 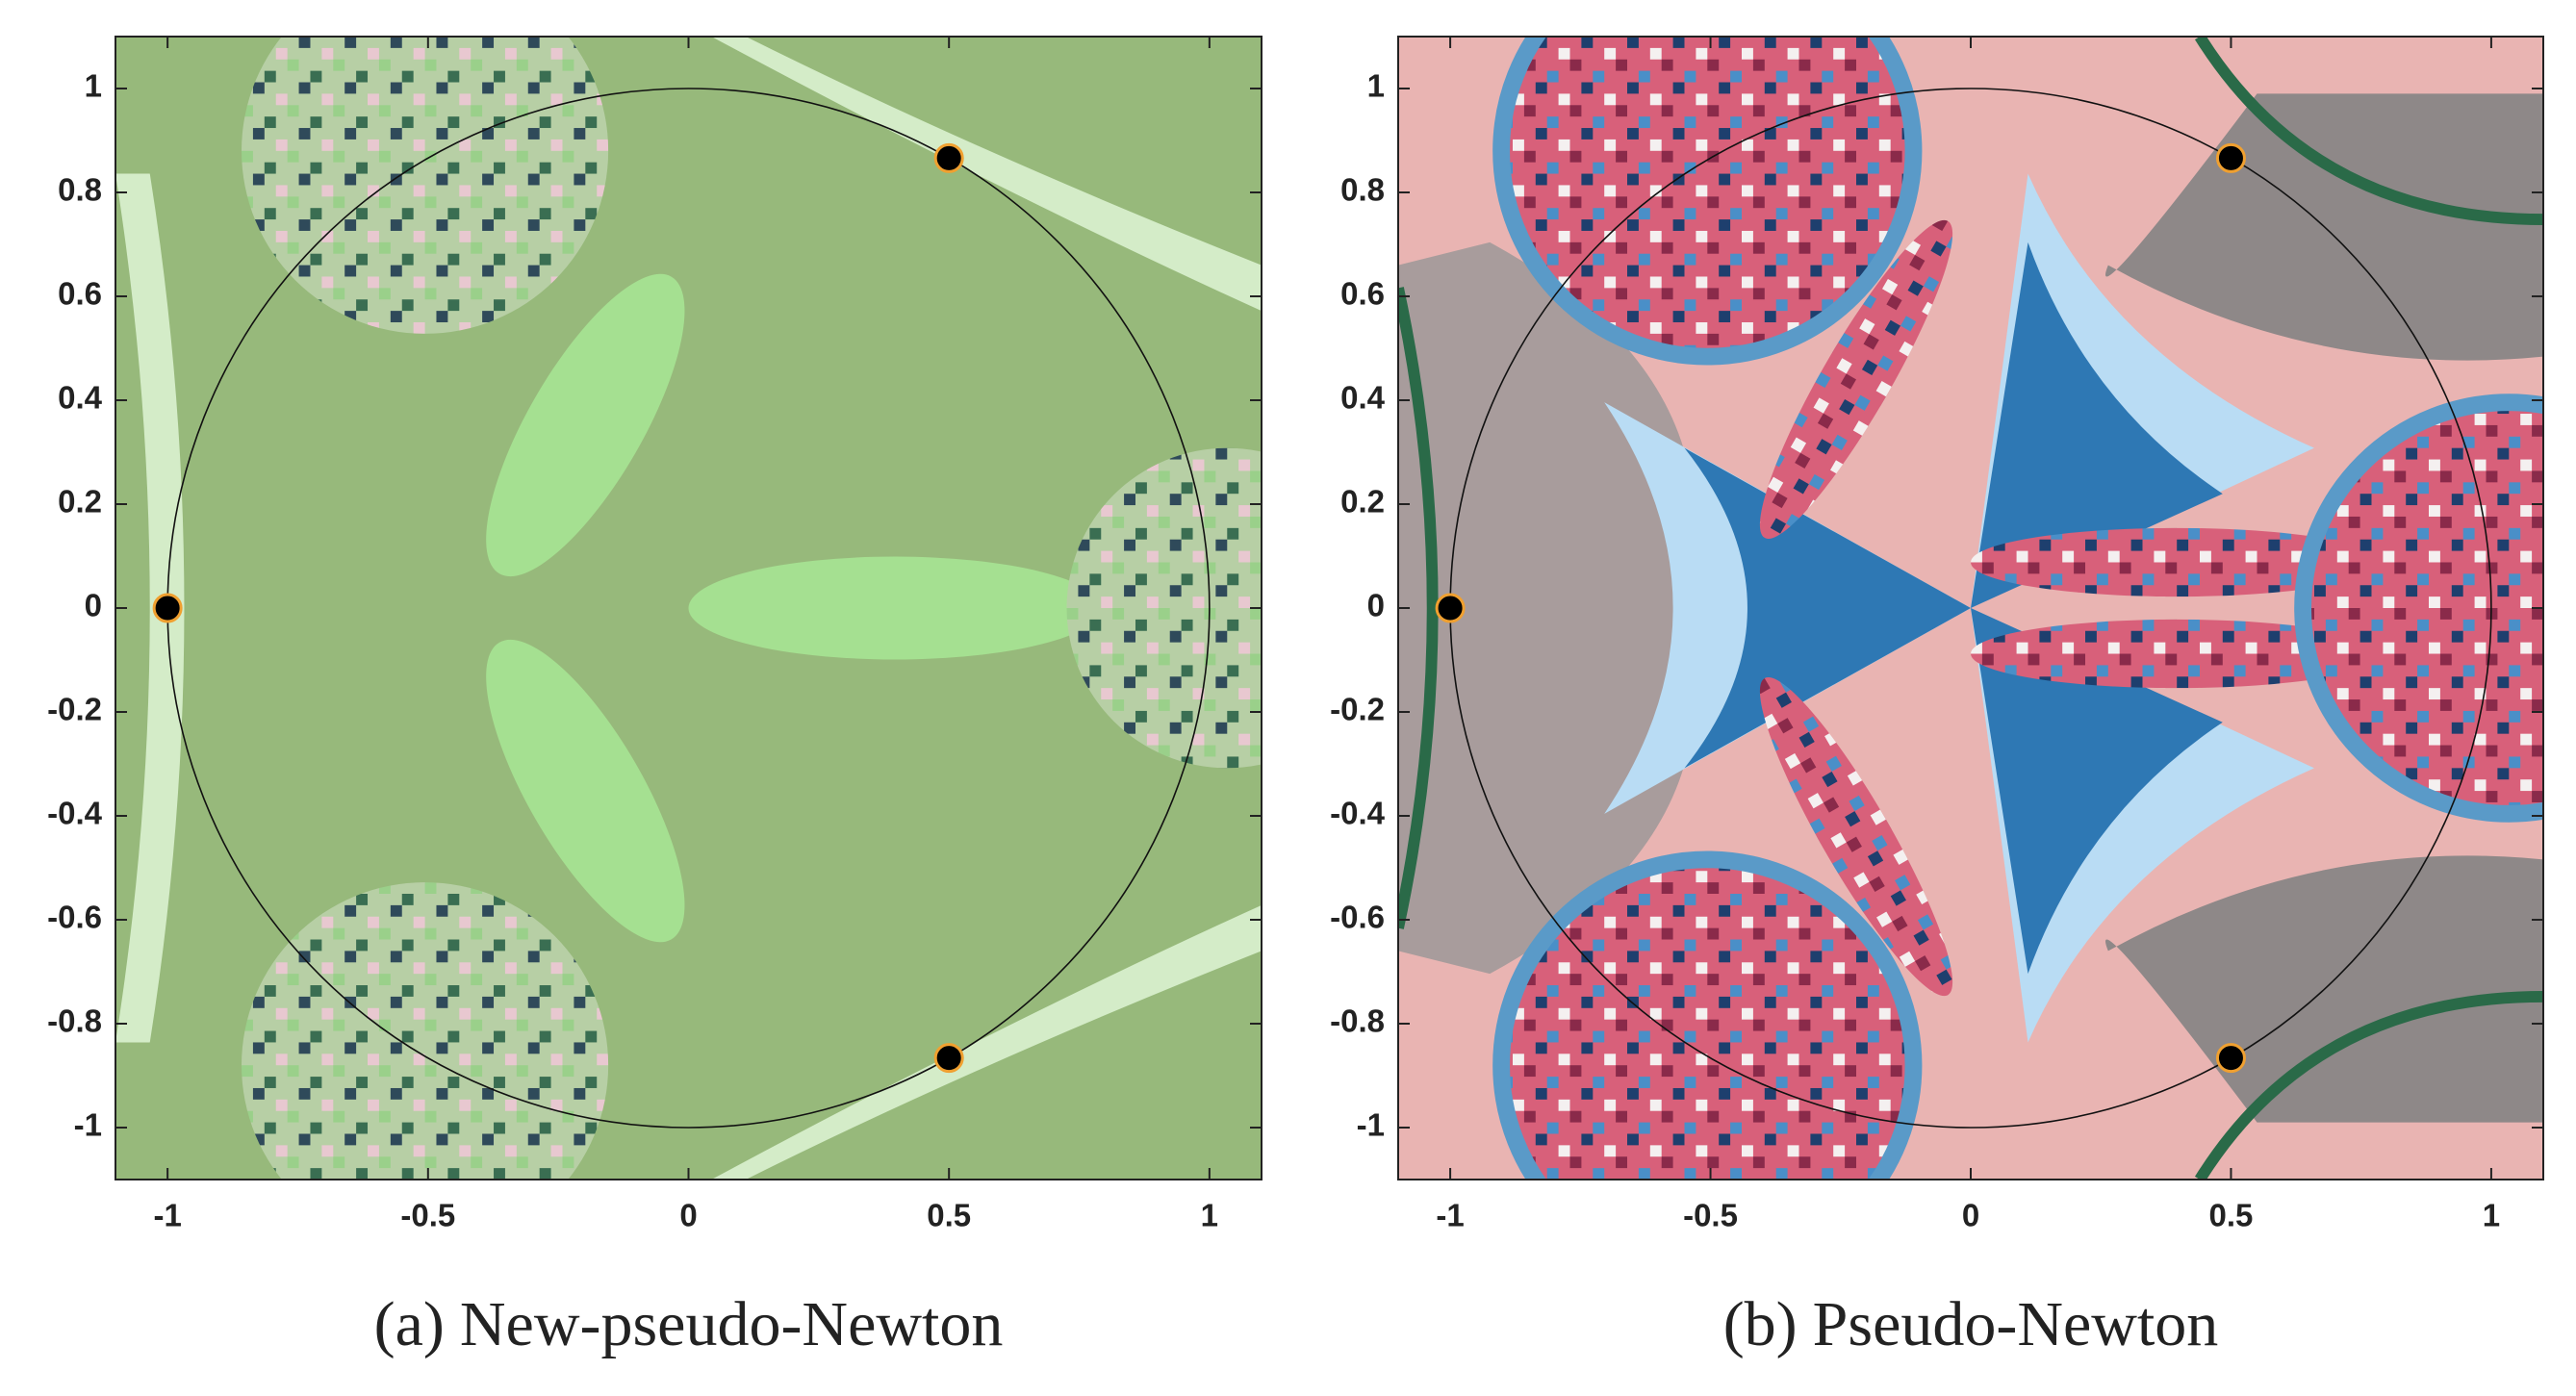 I want to click on caption-text: New-pseudo-Newton, so click(x=732, y=1324).